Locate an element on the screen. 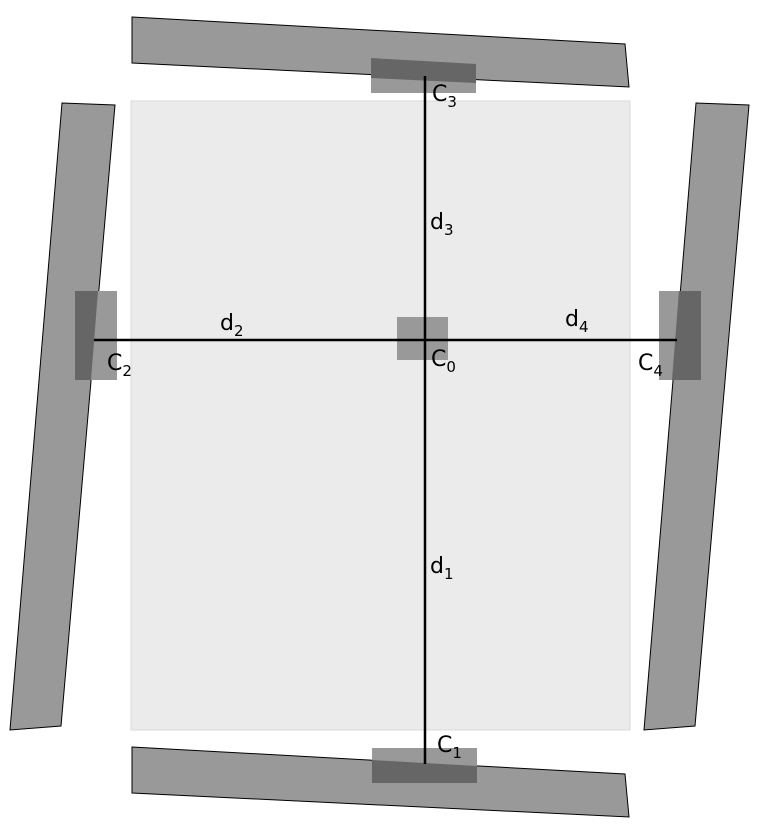 The height and width of the screenshot is (828, 764). label-c3: C3 is located at coordinates (444, 96).